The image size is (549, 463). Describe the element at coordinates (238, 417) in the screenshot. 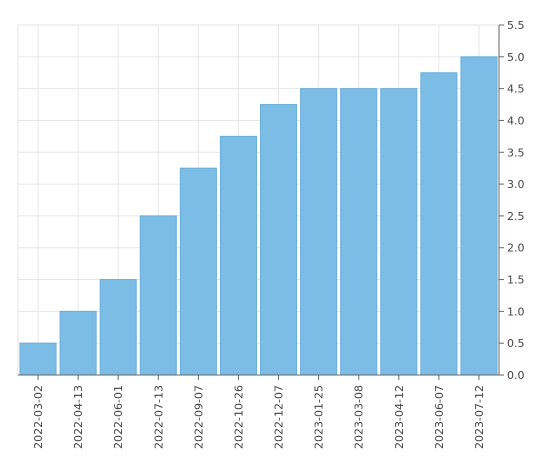

I see `x-tick-label: 2022-10-26` at that location.